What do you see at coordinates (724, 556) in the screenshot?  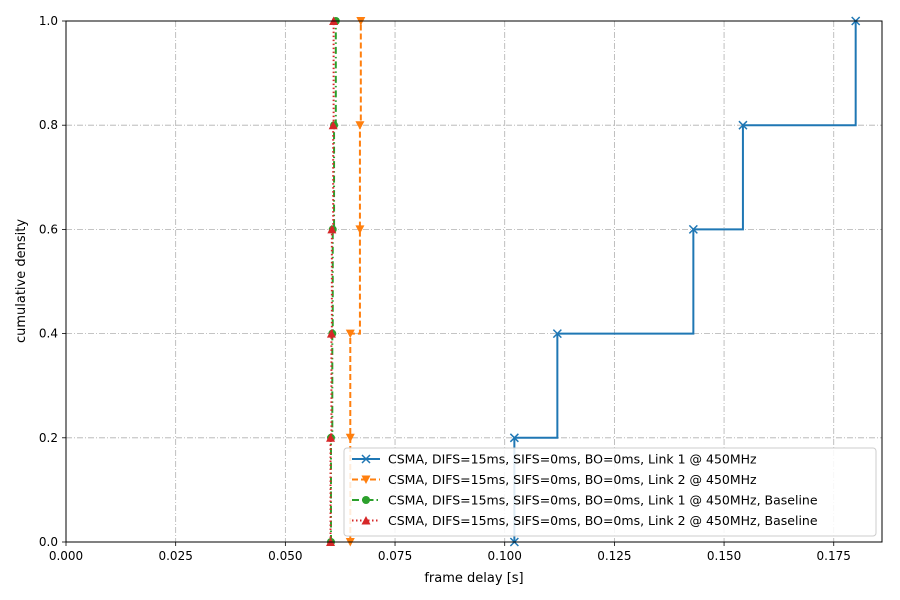 I see `x-tick-label: 0.150` at bounding box center [724, 556].